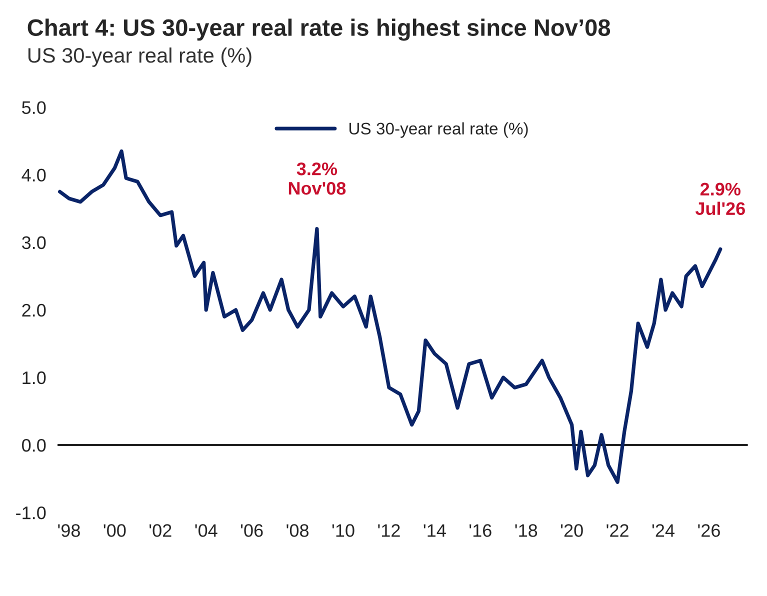 This screenshot has width=767, height=596. Describe the element at coordinates (617, 530) in the screenshot. I see `x-tick-label: '22` at that location.